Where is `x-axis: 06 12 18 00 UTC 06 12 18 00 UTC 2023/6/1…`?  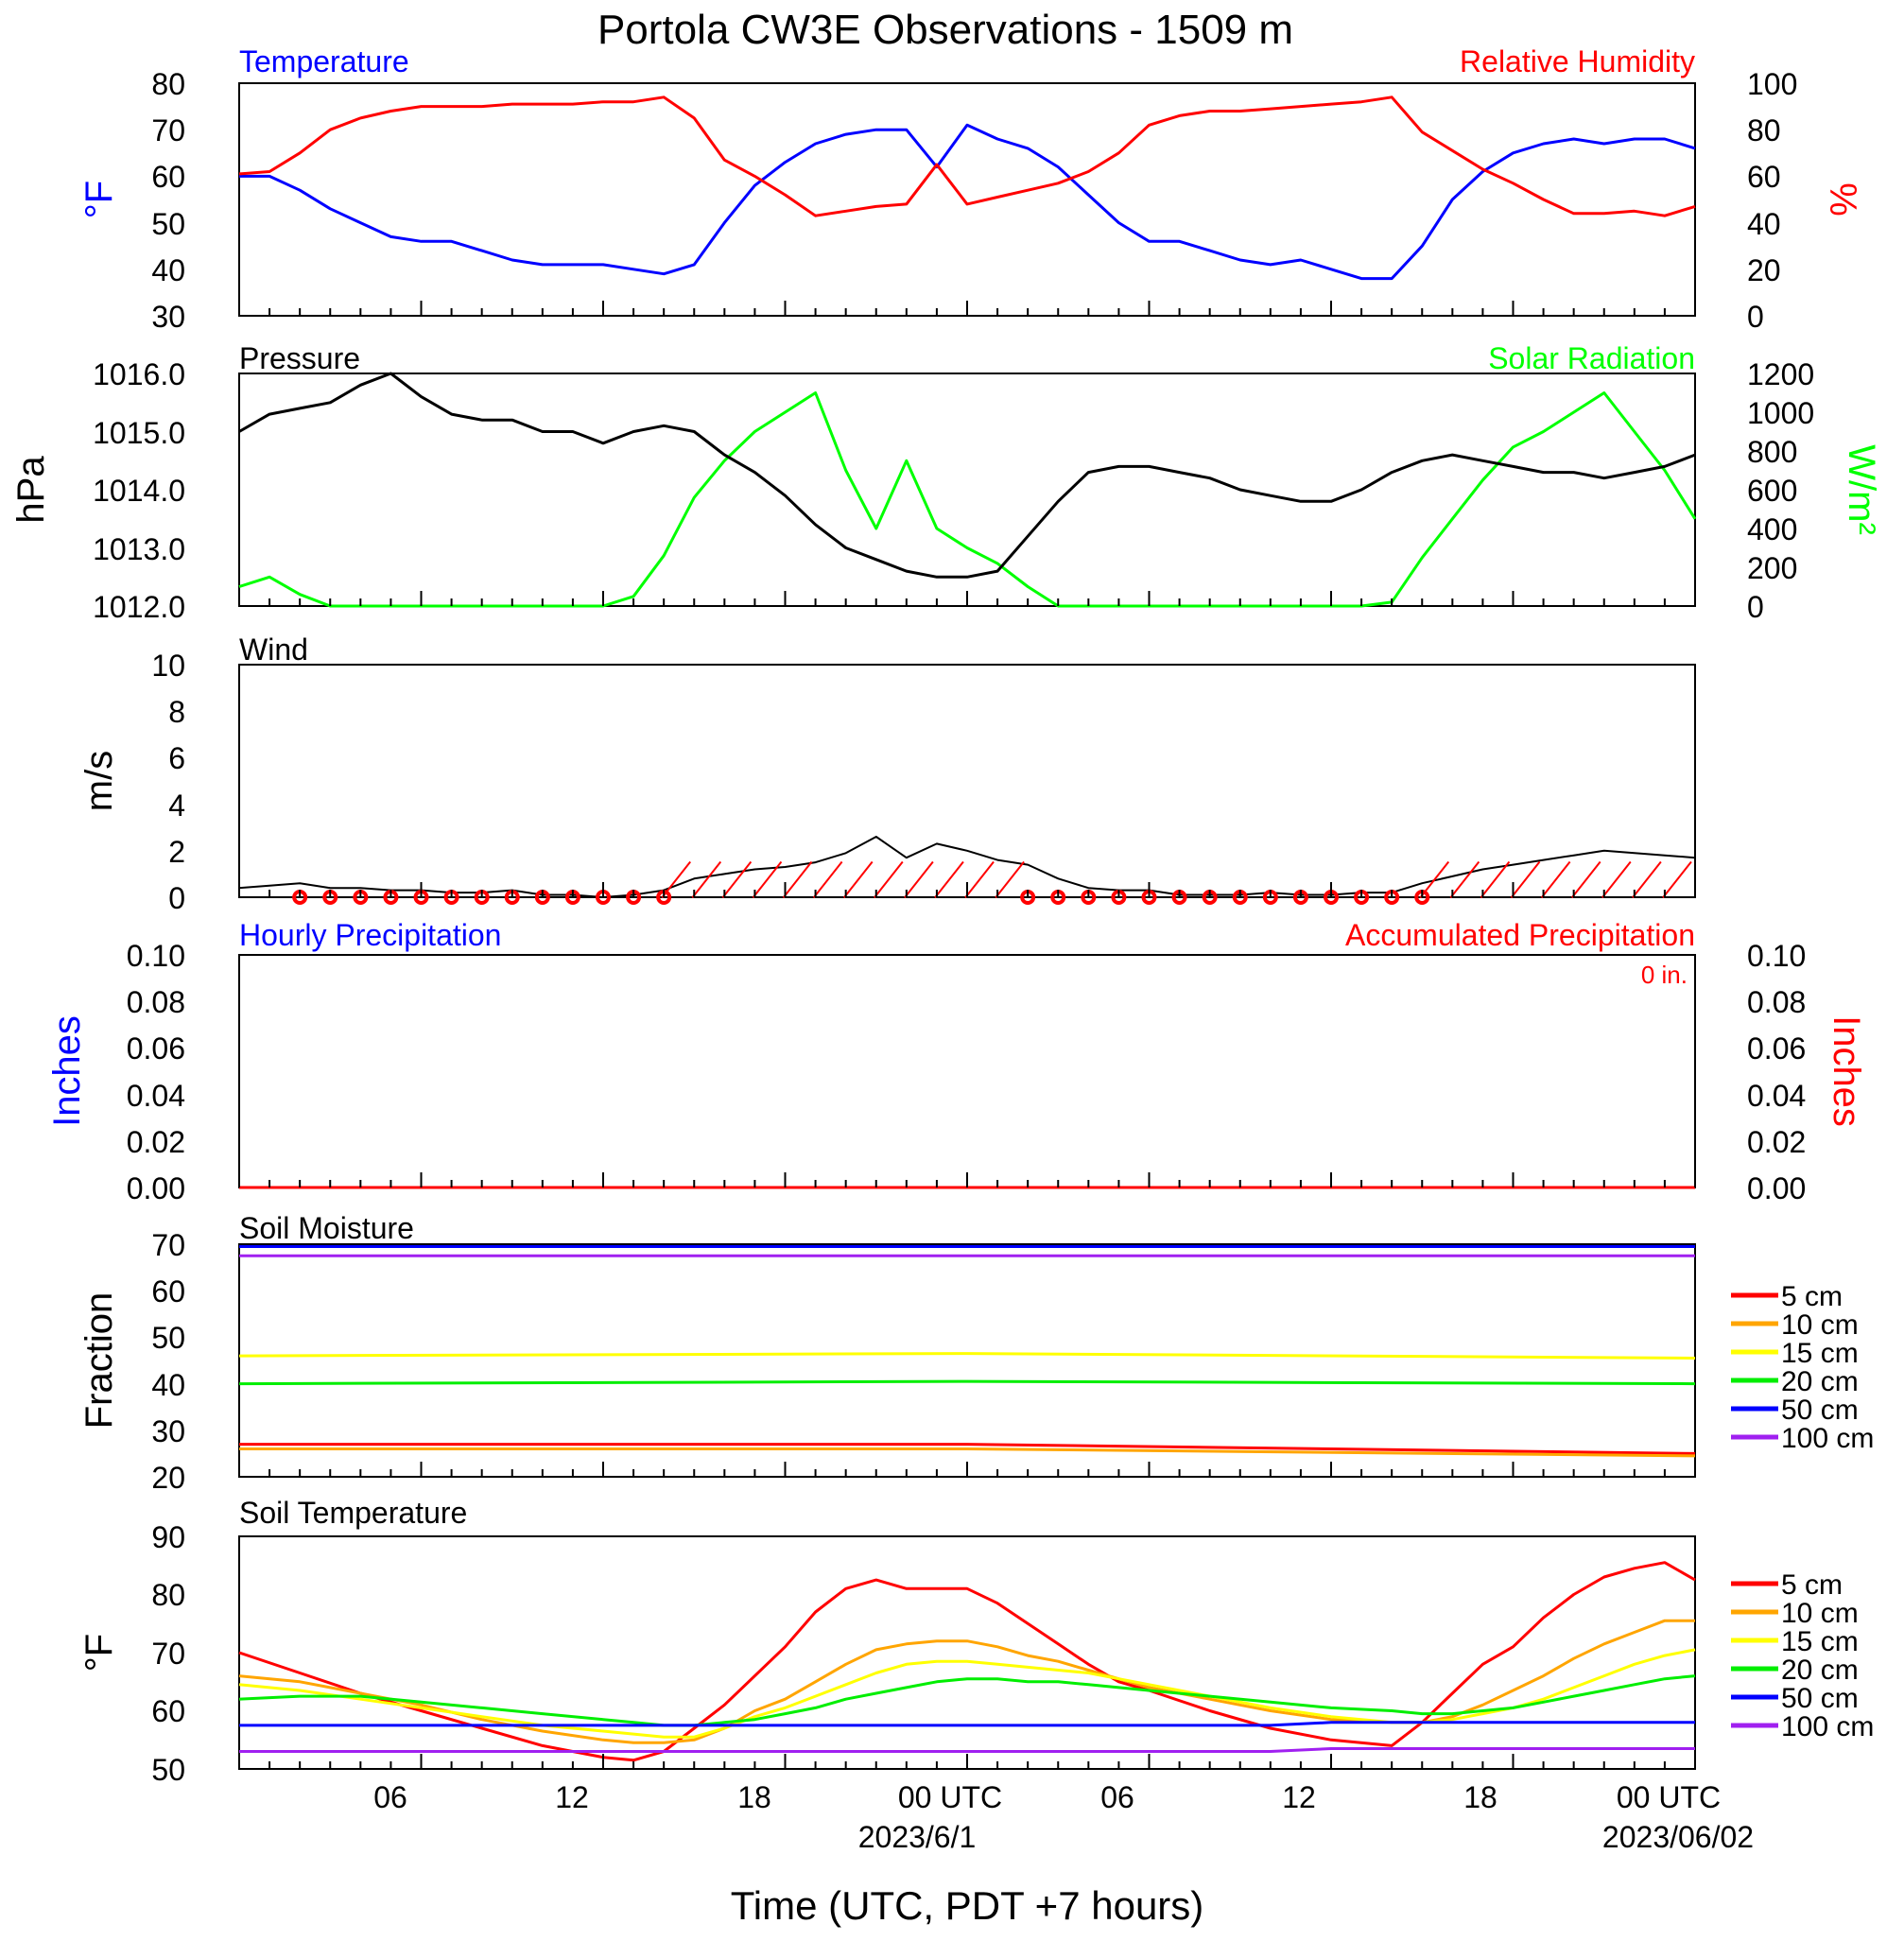
x-axis: 06 12 18 00 UTC 06 12 18 00 UTC 2023/6/1… is located at coordinates (1064, 1854).